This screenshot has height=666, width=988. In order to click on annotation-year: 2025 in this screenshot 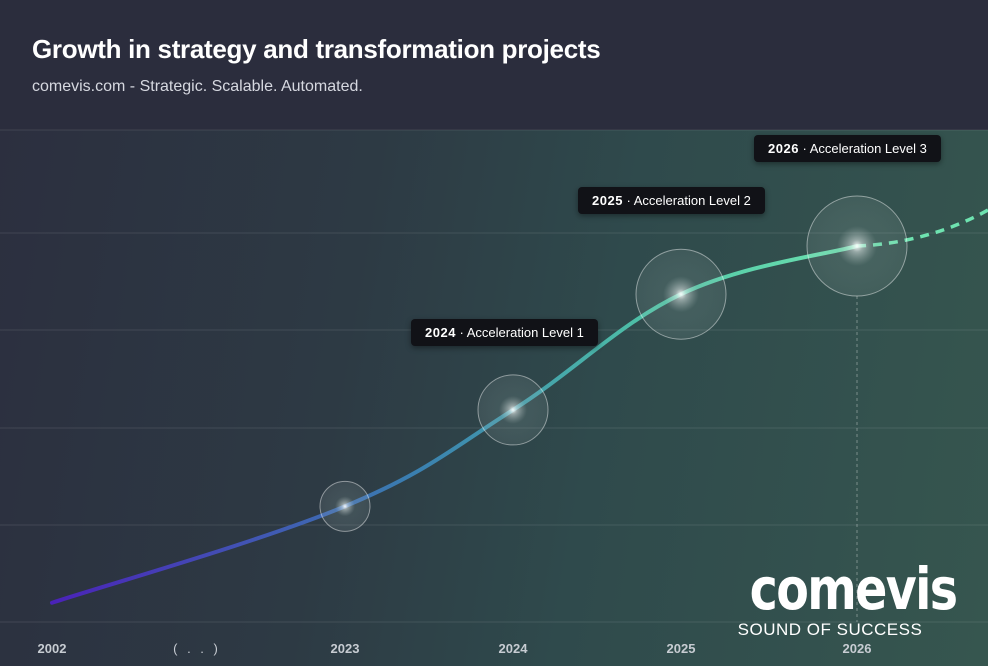, I will do `click(607, 200)`.